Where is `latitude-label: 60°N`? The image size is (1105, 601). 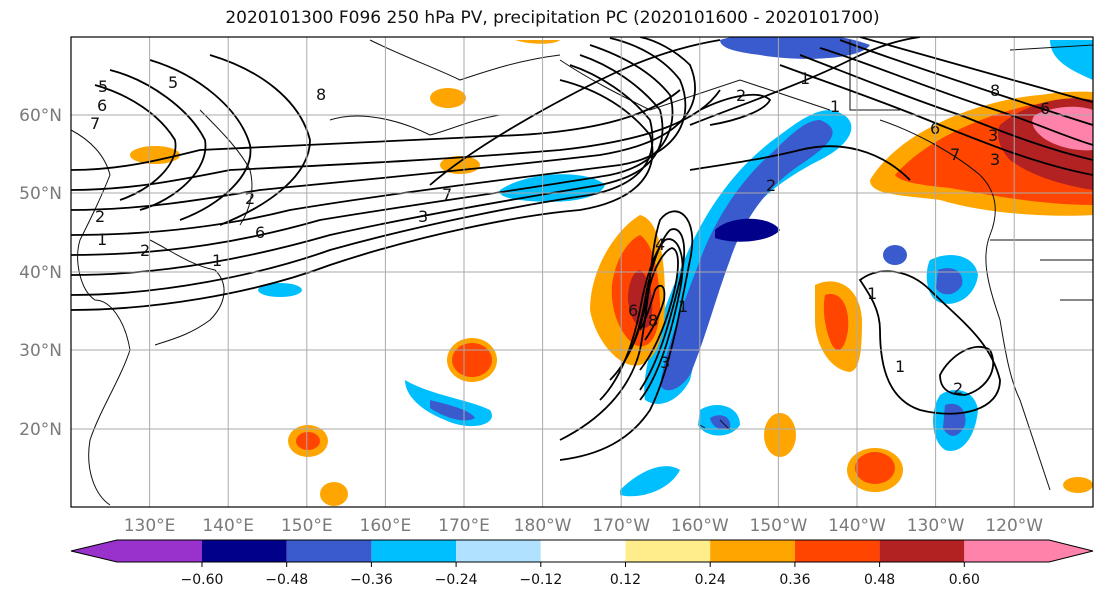
latitude-label: 60°N is located at coordinates (40, 116).